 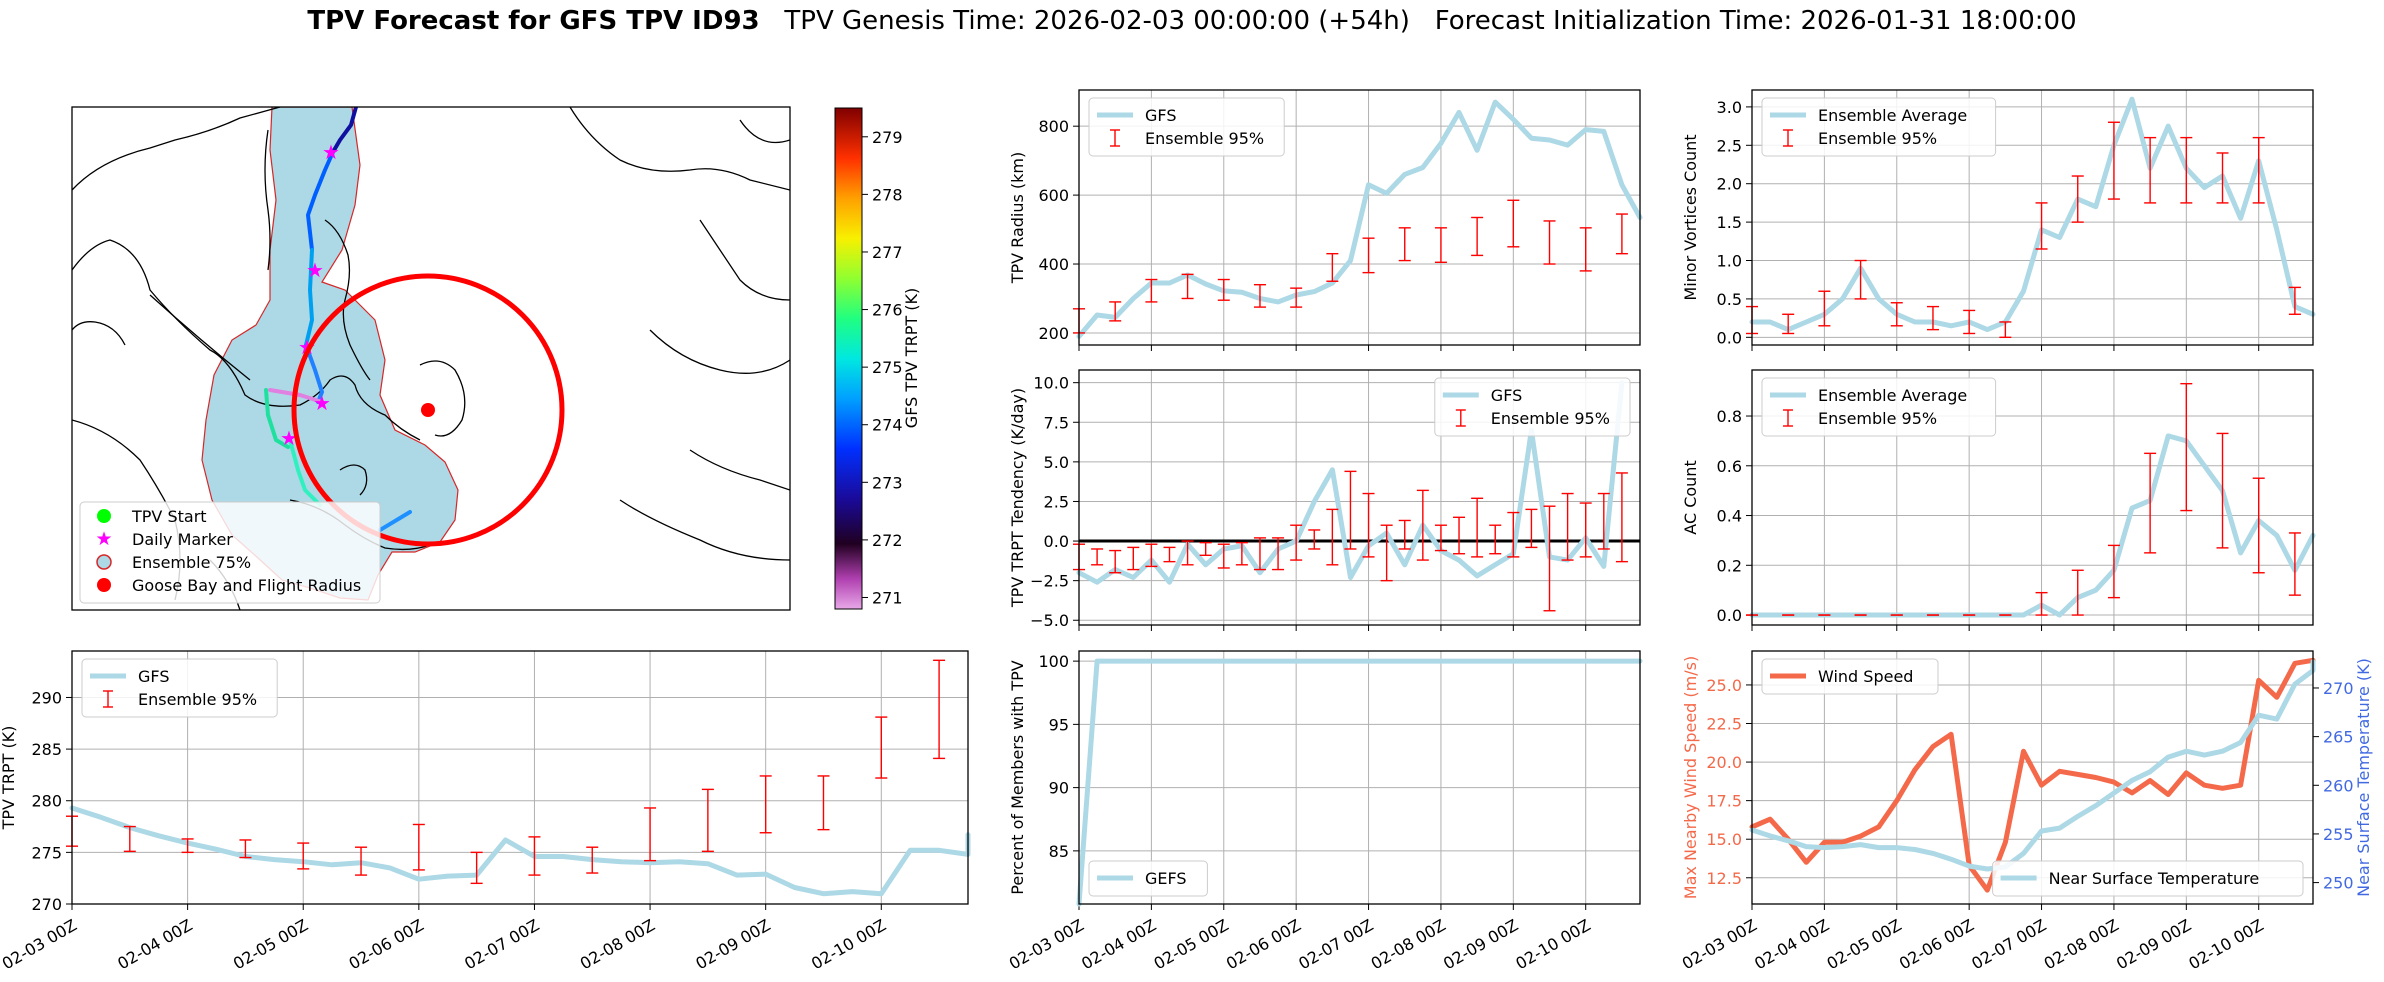 I want to click on colorbar-ticks: 279 278 277 276 275 274 273 272 271, so click(x=882, y=367).